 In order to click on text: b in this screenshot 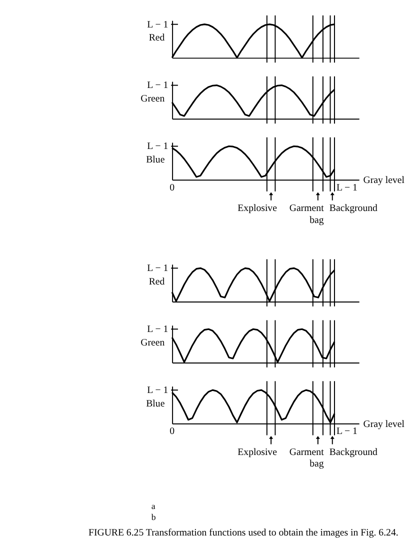, I will do `click(153, 517)`.